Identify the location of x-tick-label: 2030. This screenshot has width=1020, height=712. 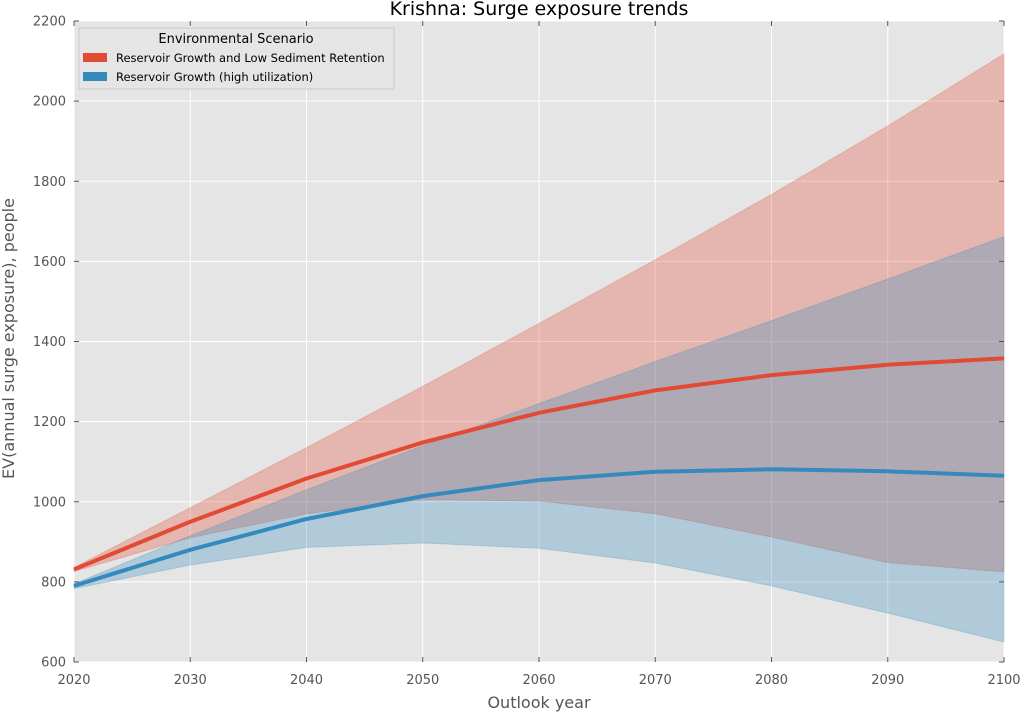
(190, 680).